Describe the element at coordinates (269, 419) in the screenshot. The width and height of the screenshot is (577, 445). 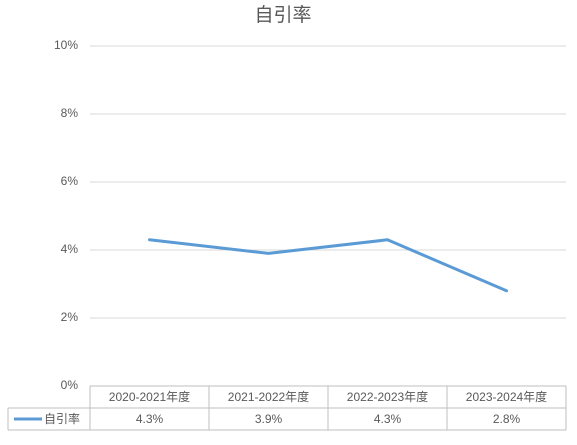
I see `table-value: 3.9%` at that location.